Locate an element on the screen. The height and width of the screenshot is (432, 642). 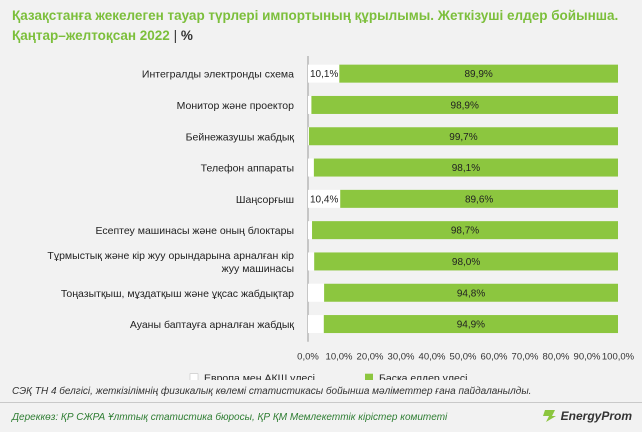
category-label: Телефон аппараты is located at coordinates (247, 169).